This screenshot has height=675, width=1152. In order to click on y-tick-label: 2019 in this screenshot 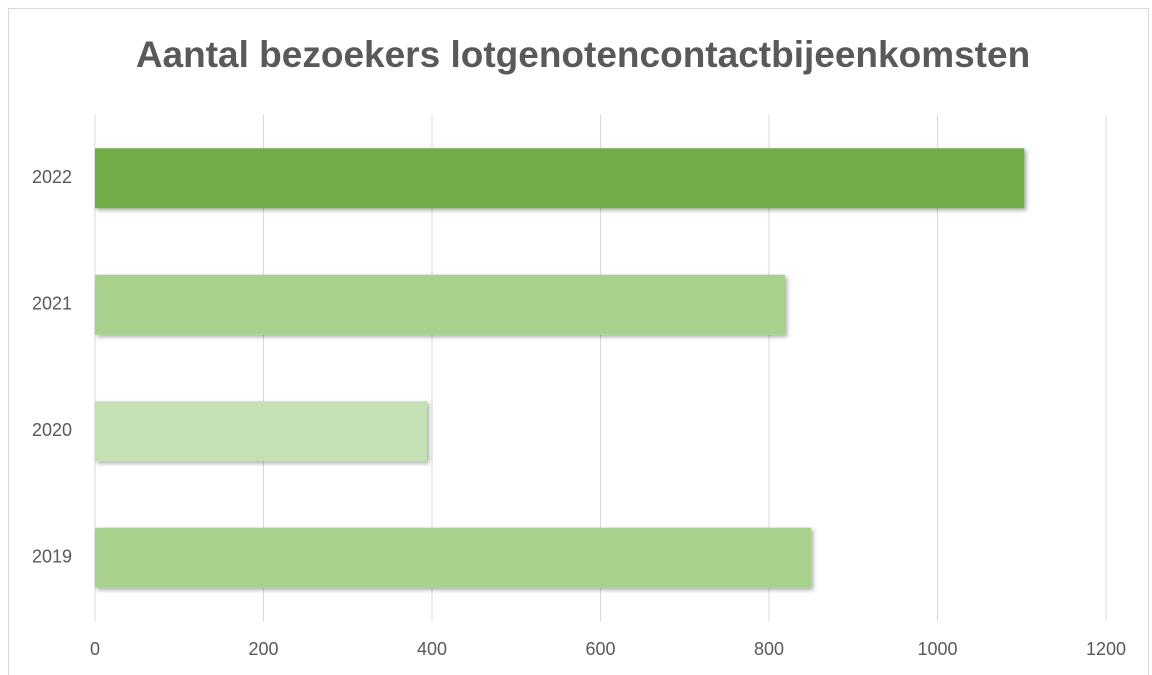, I will do `click(52, 557)`.